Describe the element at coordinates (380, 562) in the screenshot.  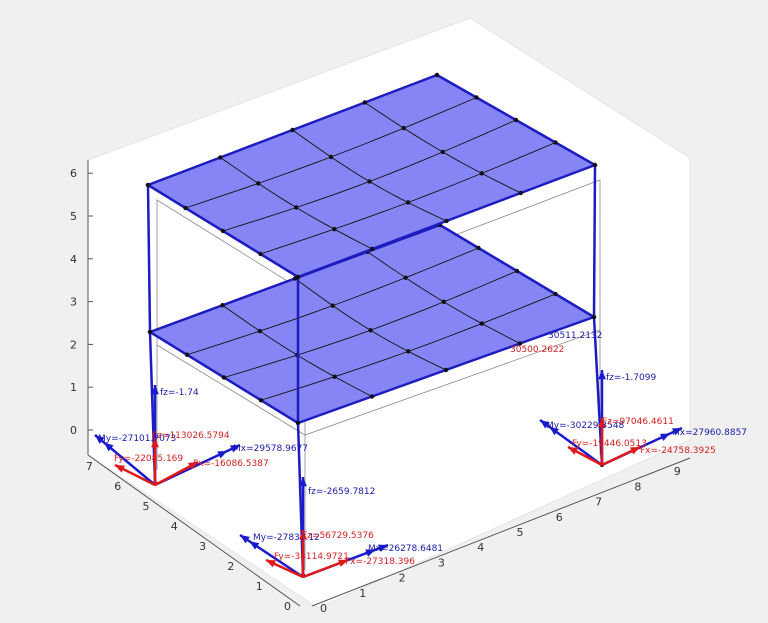
I see `label: Fx=-27318.396` at that location.